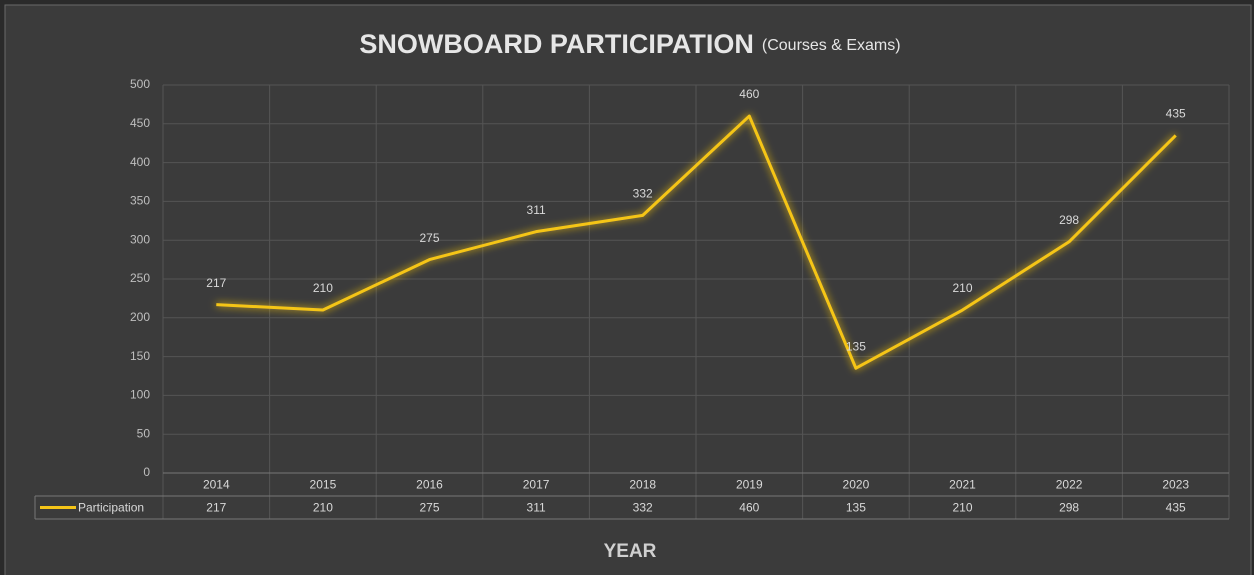 The width and height of the screenshot is (1254, 575). Describe the element at coordinates (140, 123) in the screenshot. I see `y-tick-label: 450` at that location.